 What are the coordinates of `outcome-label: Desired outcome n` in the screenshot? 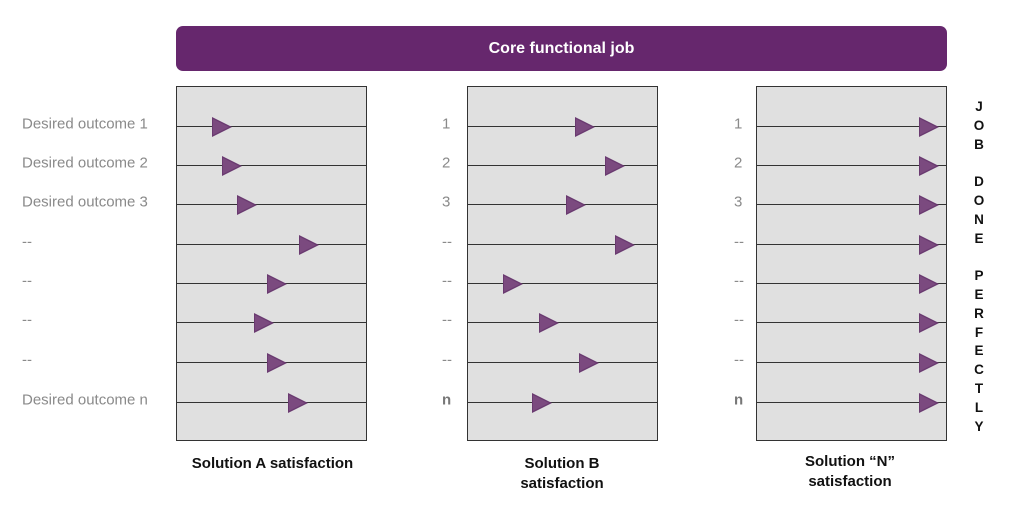 It's located at (85, 400).